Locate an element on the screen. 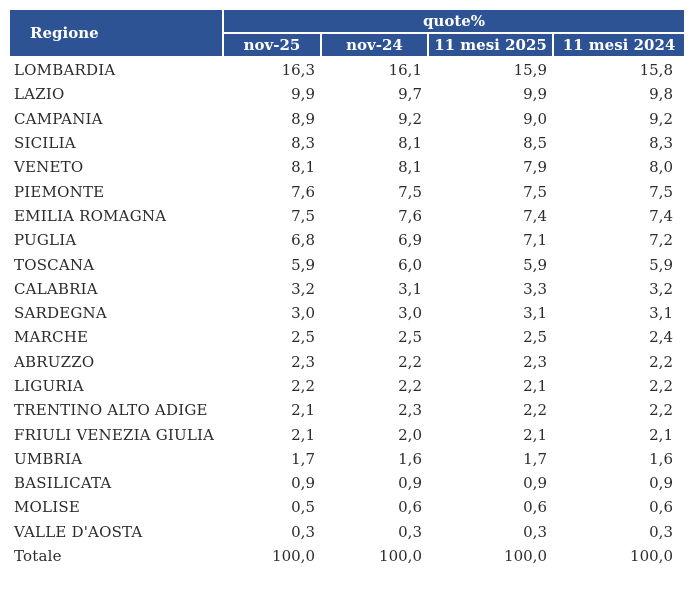 The height and width of the screenshot is (589, 689). table-row: MOLISE 0,5 0,6 0,6 0,6 is located at coordinates (347, 507).